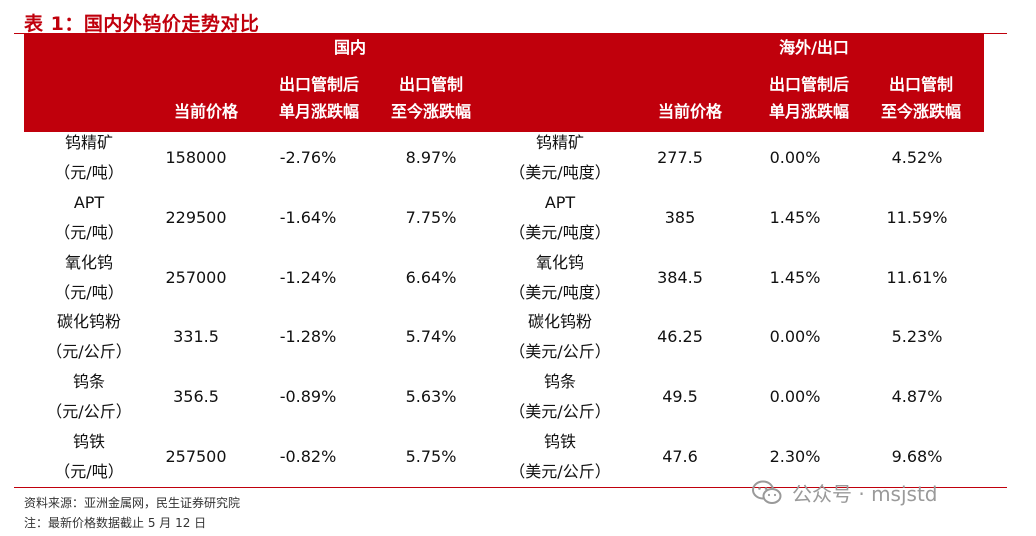 This screenshot has height=536, width=1036. Describe the element at coordinates (349, 47) in the screenshot. I see `header-domestic: 国内` at that location.